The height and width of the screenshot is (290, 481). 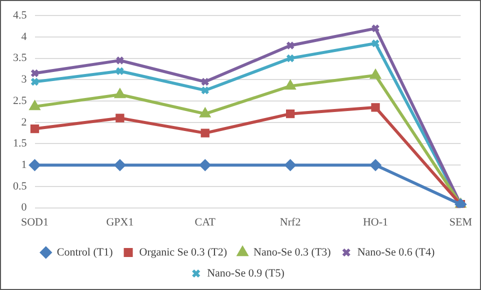 I want to click on x-tick-label: Nrf2, so click(x=290, y=222).